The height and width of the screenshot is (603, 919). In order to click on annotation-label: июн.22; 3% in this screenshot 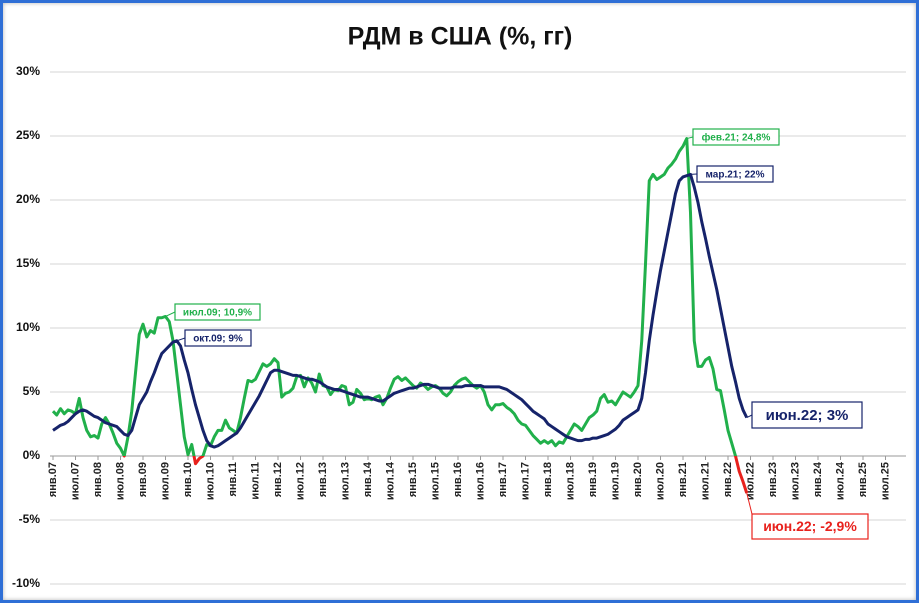, I will do `click(807, 415)`.